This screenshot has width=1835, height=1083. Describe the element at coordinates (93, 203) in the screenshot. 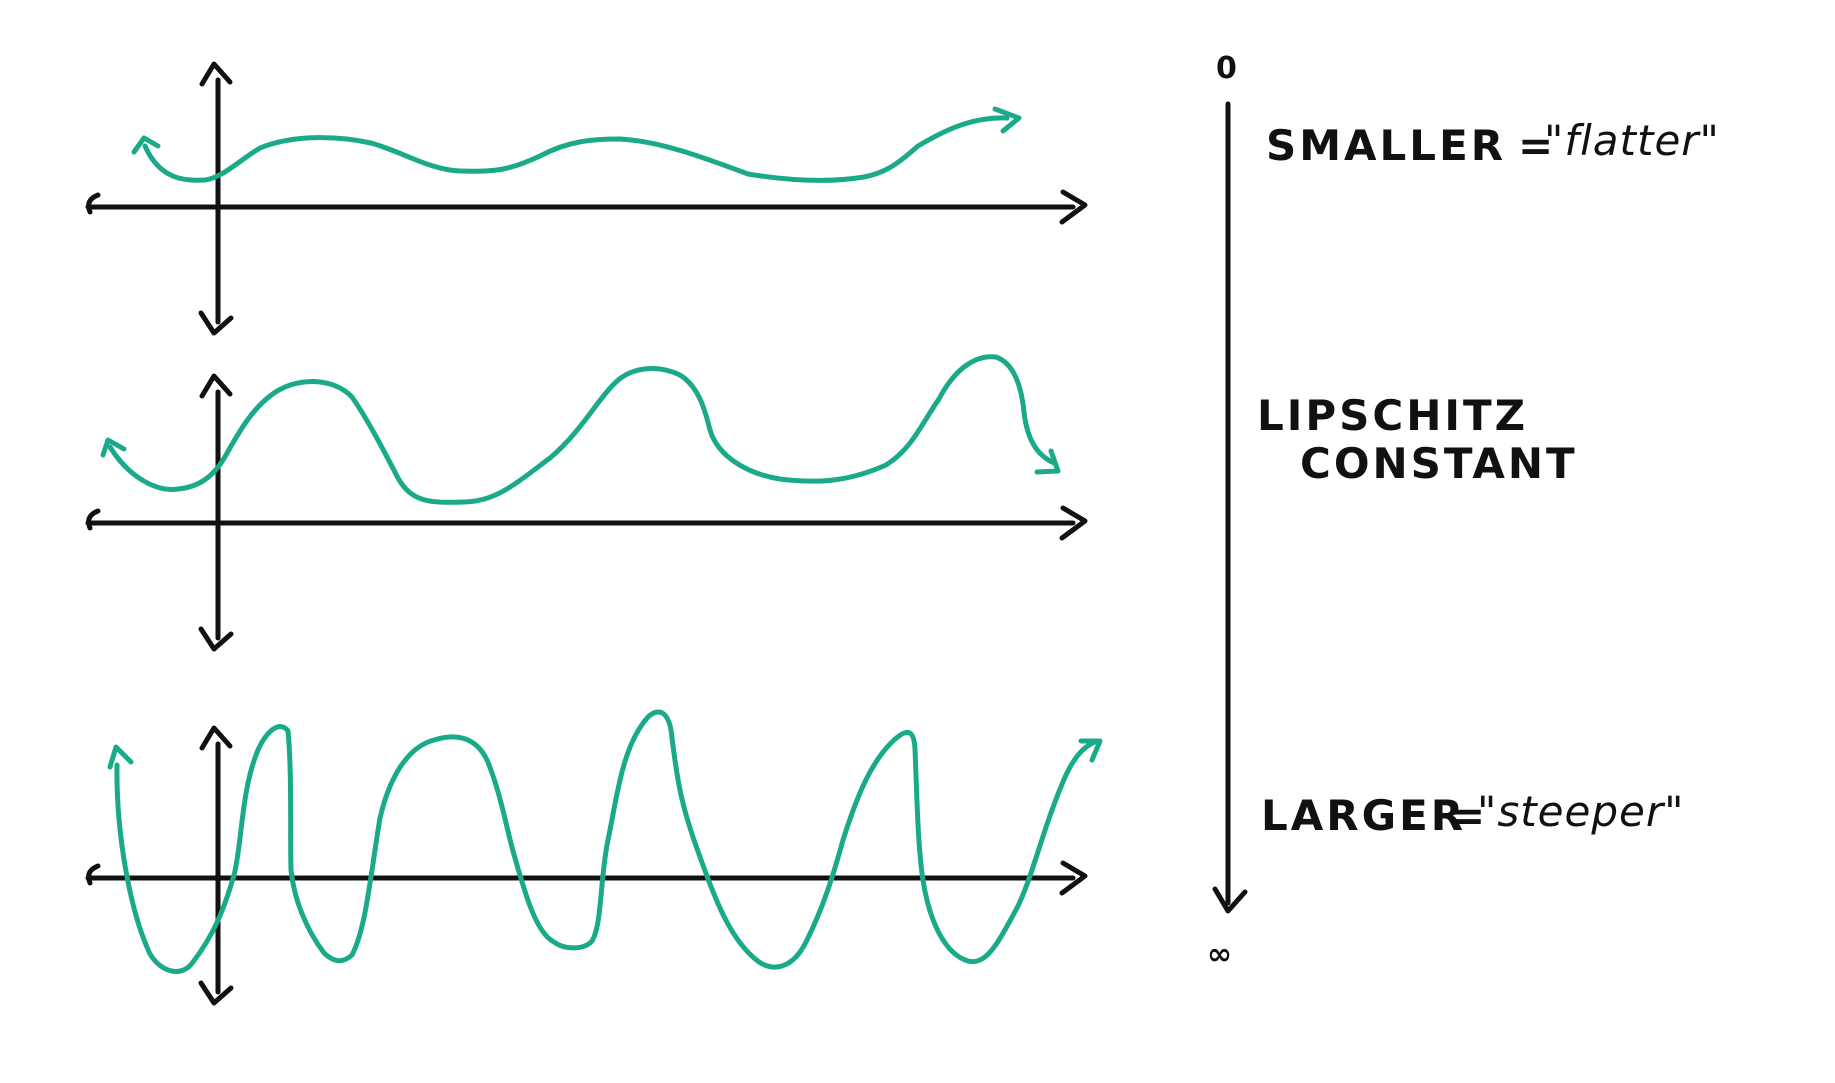

I see `graph-1-x-arrow-left` at that location.